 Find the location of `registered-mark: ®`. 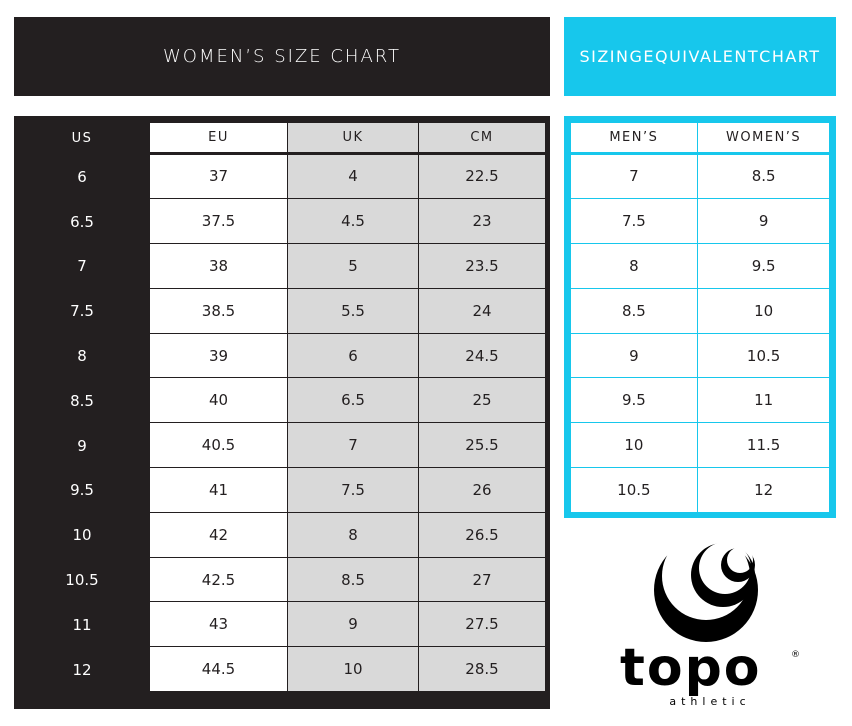

registered-mark: ® is located at coordinates (795, 655).